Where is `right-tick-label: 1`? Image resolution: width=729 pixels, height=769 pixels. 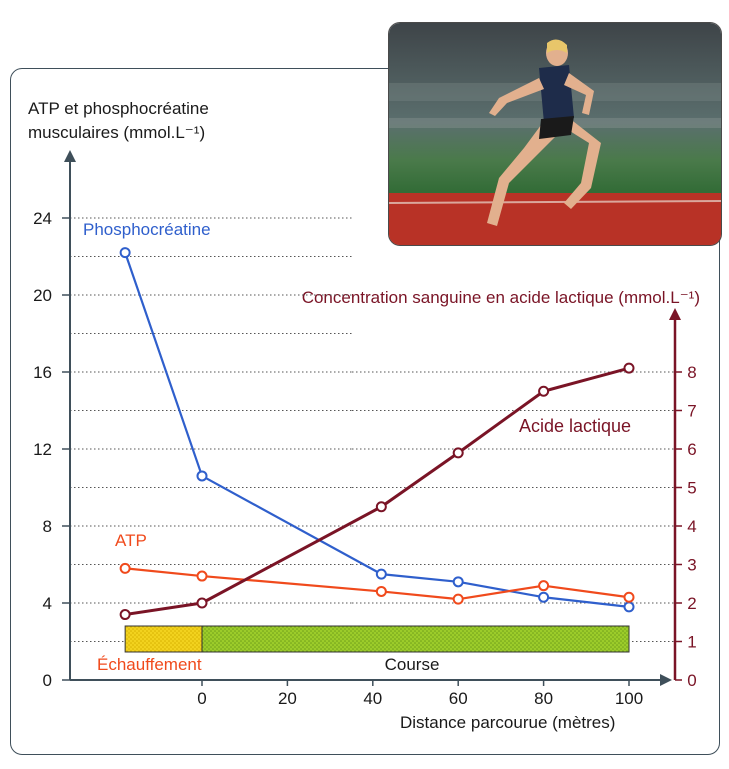
right-tick-label: 1 is located at coordinates (691, 642).